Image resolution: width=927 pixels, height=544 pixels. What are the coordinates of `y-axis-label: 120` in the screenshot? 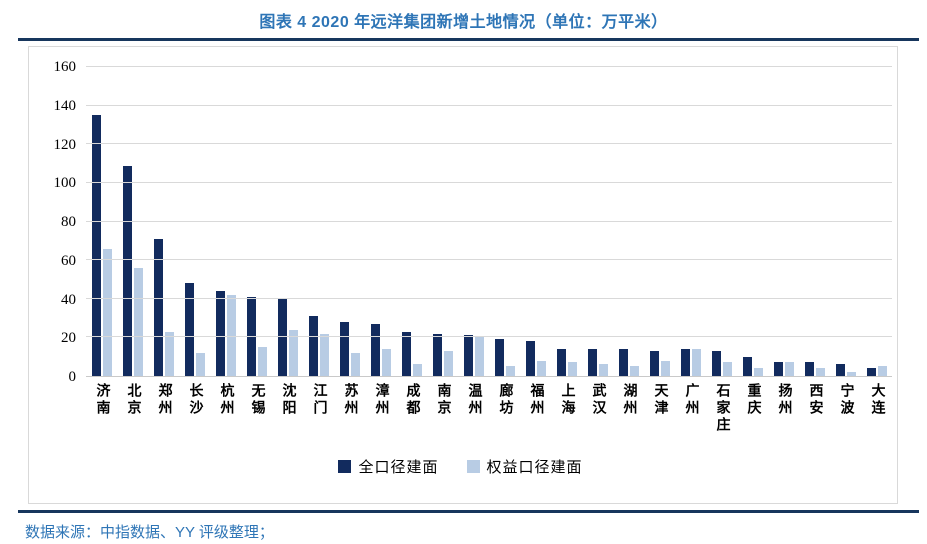 It's located at (65, 144).